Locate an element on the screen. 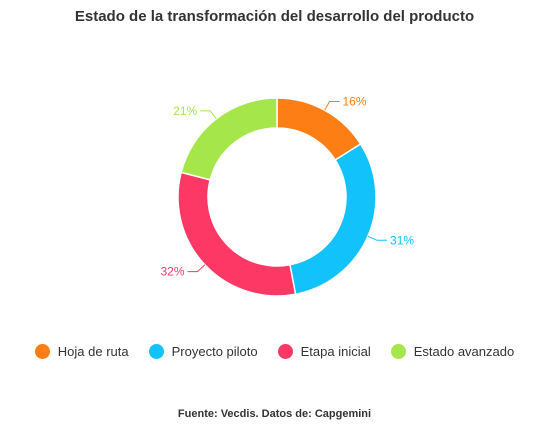 This screenshot has height=443, width=549. slice-etapa-inicial is located at coordinates (237, 234).